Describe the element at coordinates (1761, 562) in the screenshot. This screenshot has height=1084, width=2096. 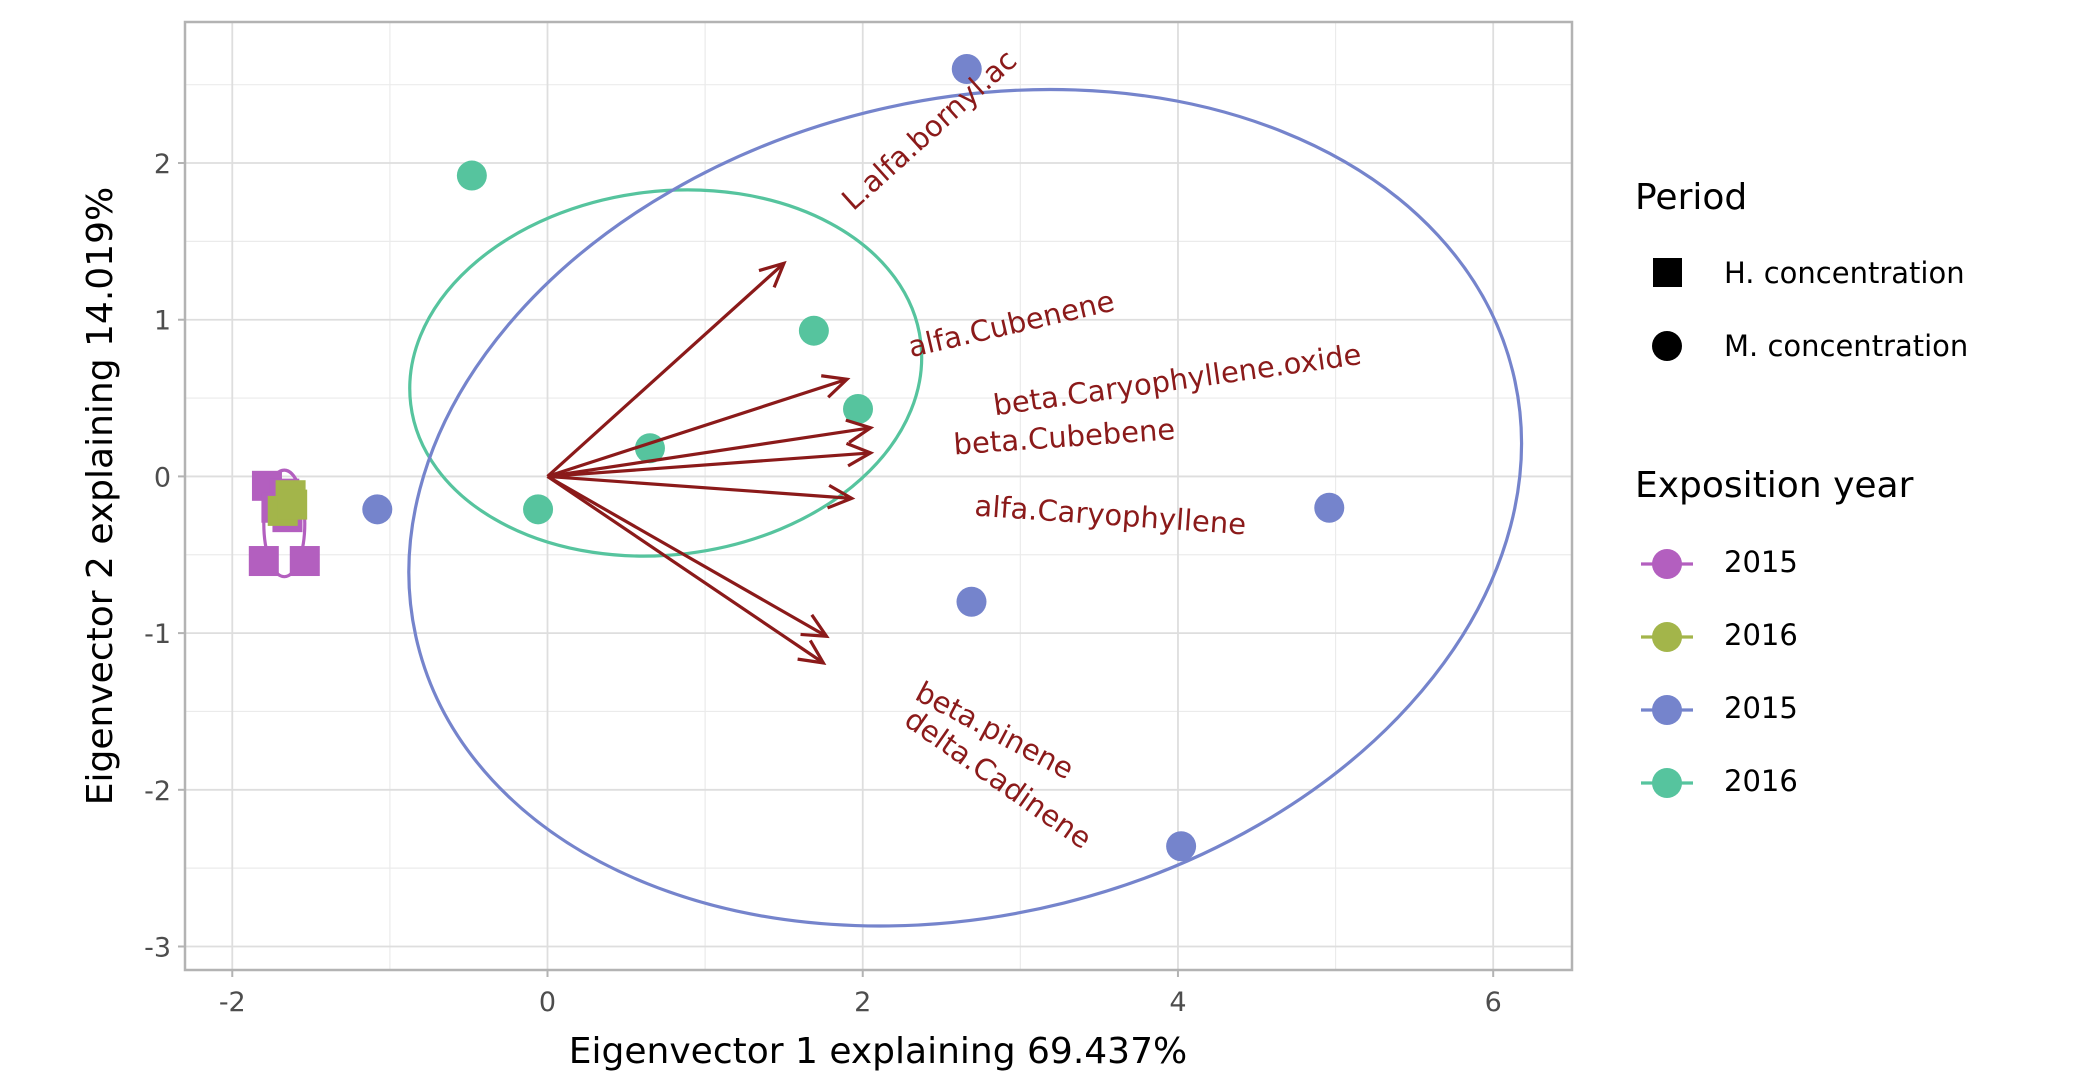
I see `legend-label-year-1: 2015` at that location.